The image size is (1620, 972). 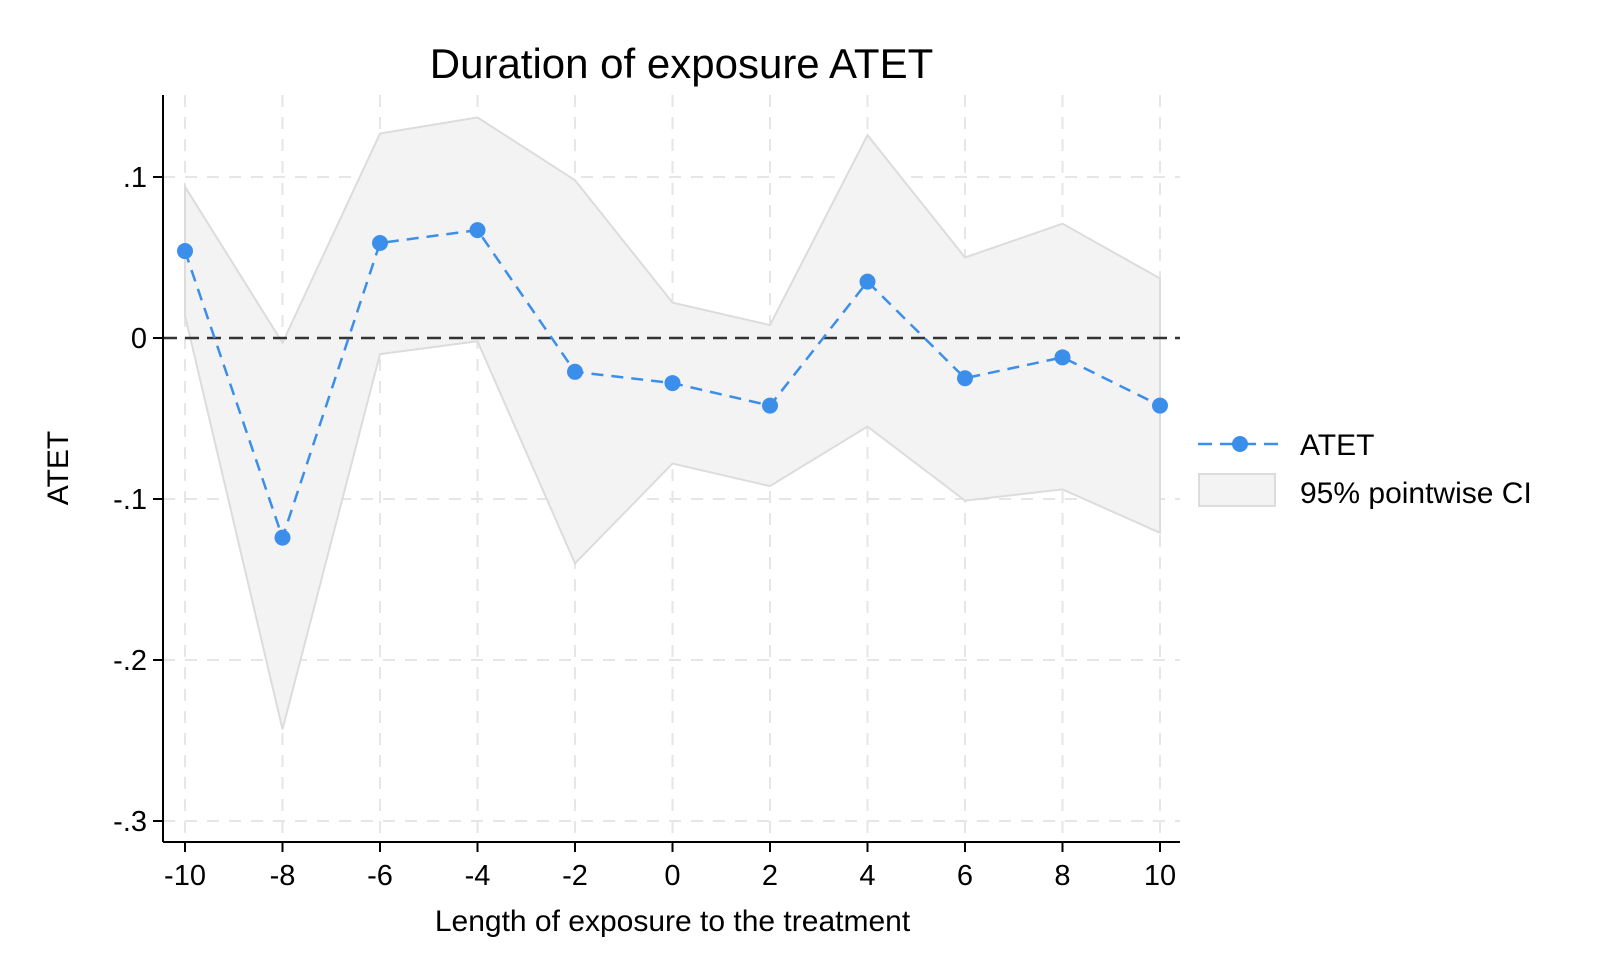 What do you see at coordinates (1160, 876) in the screenshot?
I see `x-tick-label: 10` at bounding box center [1160, 876].